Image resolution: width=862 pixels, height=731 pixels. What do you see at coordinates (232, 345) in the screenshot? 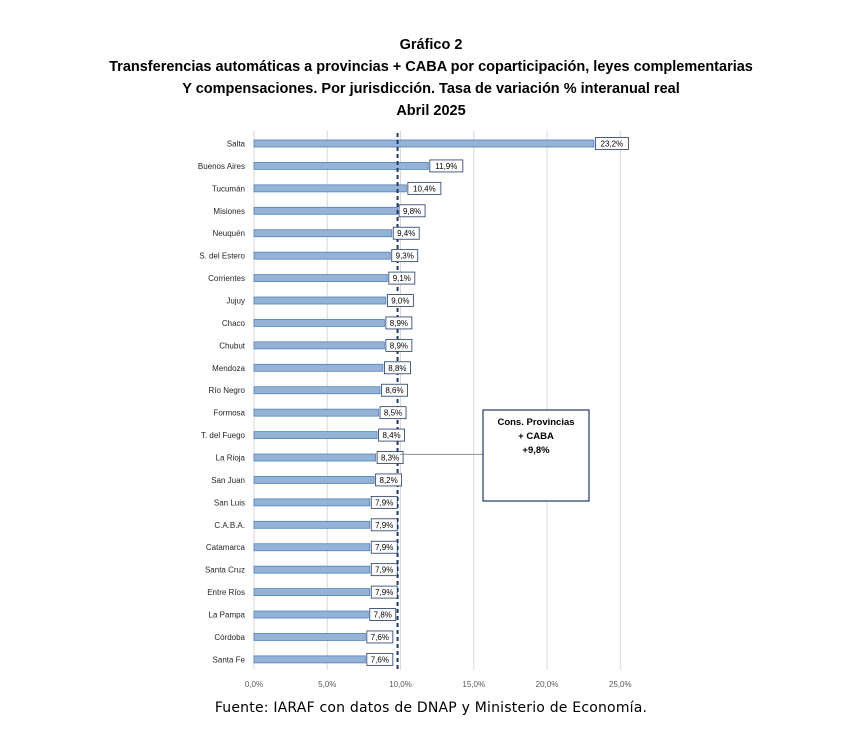
I see `category-label: Chubut` at bounding box center [232, 345].